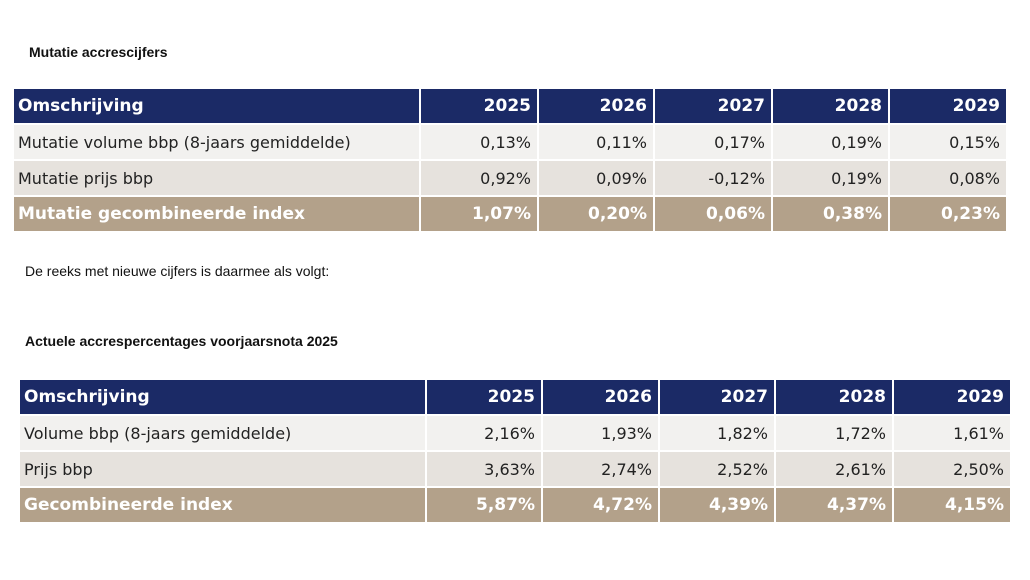  I want to click on cell-value: 0,11%, so click(595, 142).